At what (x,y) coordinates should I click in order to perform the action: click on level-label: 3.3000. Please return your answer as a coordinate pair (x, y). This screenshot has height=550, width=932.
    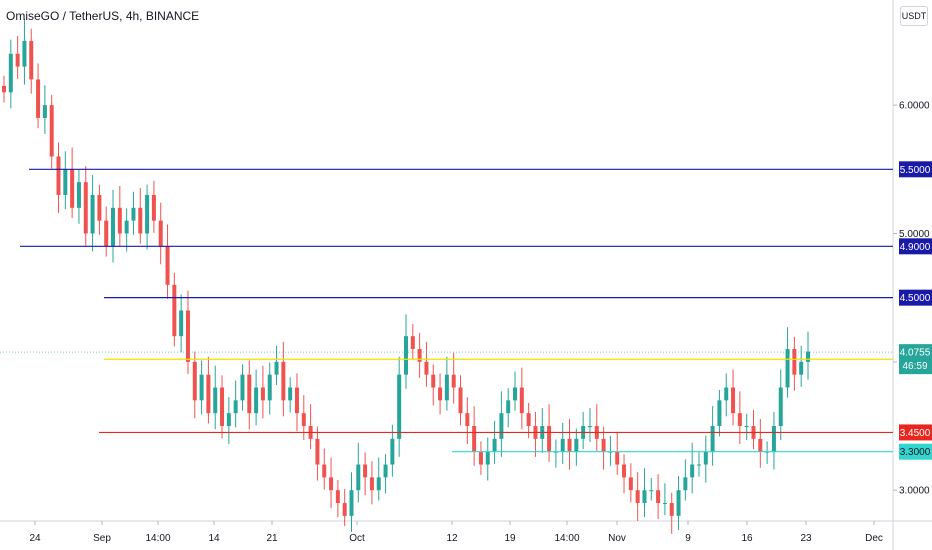
    Looking at the image, I should click on (915, 452).